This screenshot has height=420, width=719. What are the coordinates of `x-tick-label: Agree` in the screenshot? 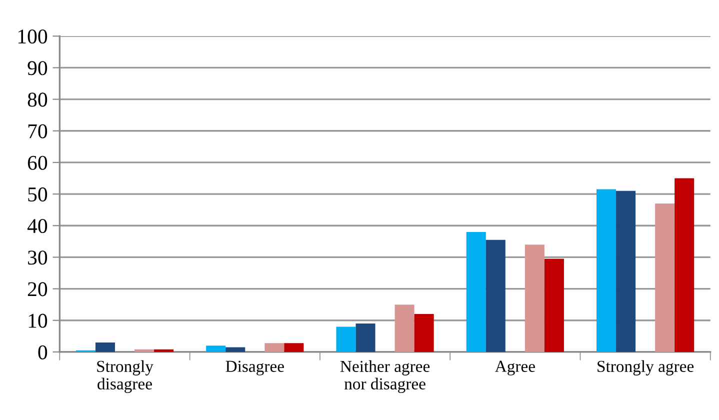 It's located at (514, 368).